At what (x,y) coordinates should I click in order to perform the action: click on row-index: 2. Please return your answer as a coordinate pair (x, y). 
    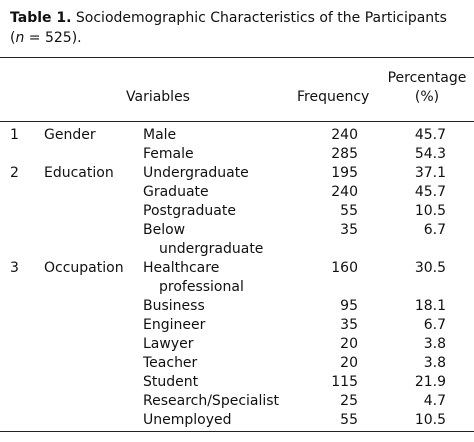
    Looking at the image, I should click on (14, 173).